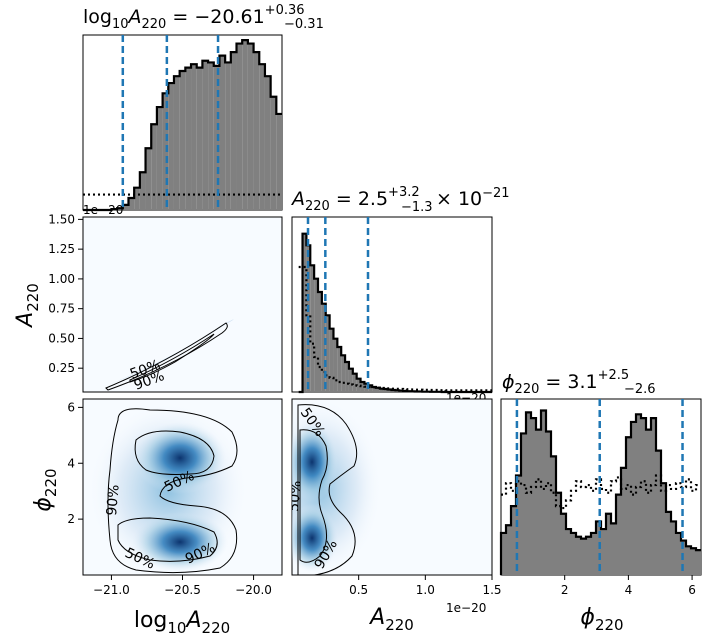 Image resolution: width=712 pixels, height=642 pixels. What do you see at coordinates (172, 491) in the screenshot?
I see `contour-90-logA-phi` at bounding box center [172, 491].